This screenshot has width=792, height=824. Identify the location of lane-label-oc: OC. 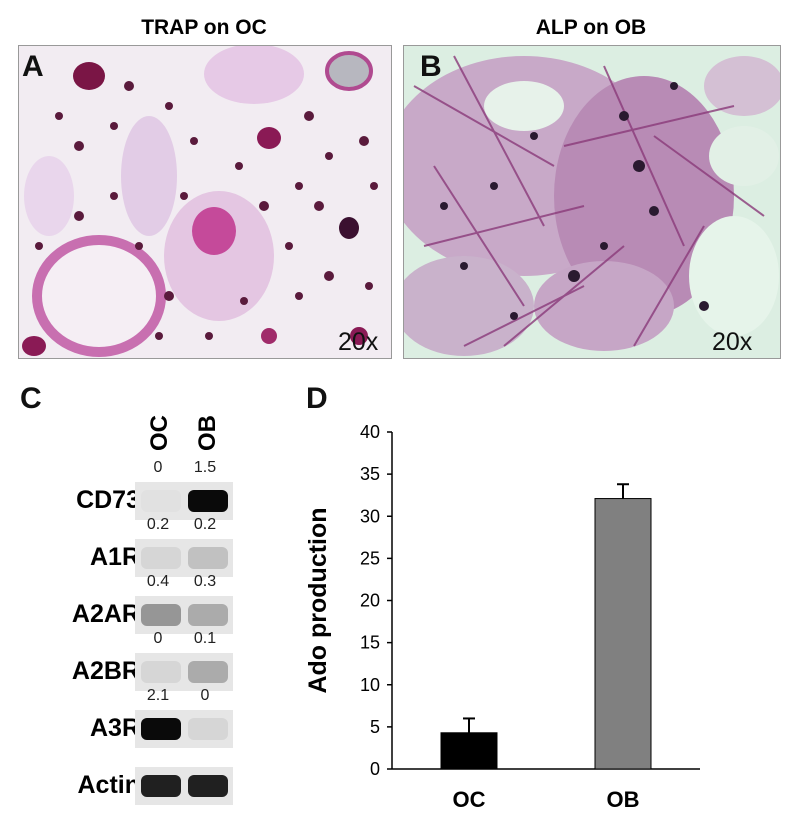
(159, 431).